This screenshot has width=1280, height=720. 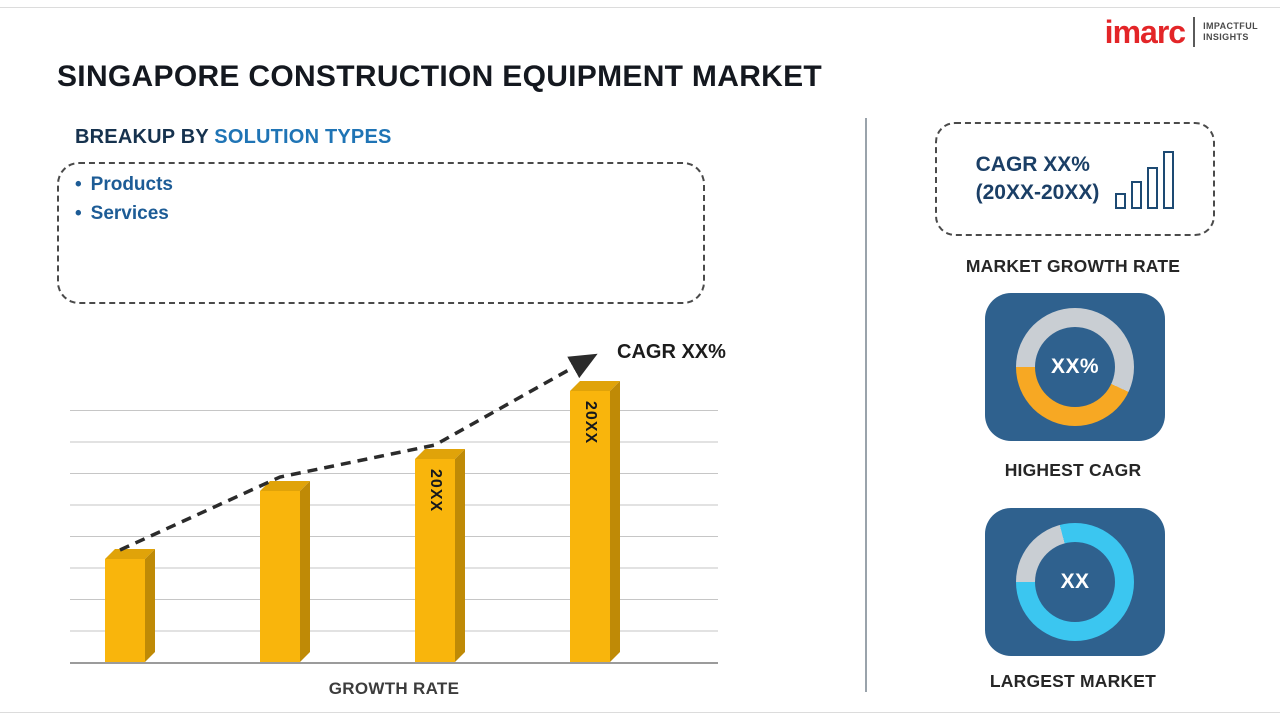 I want to click on trend-arrow, so click(x=358, y=452).